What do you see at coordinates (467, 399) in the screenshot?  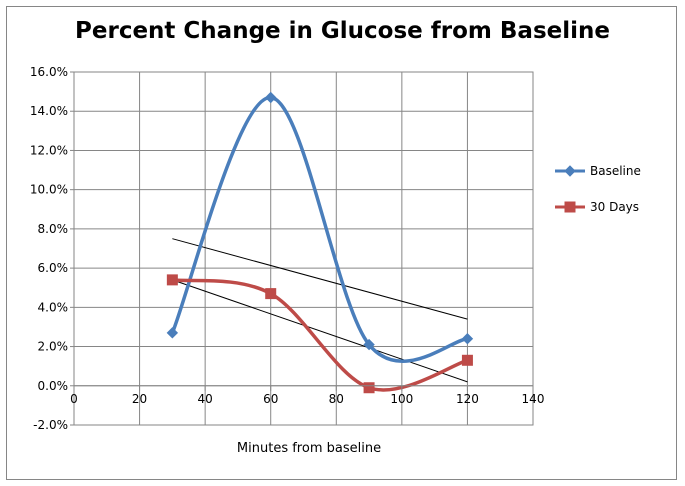 I see `x-tick-label: 120` at bounding box center [467, 399].